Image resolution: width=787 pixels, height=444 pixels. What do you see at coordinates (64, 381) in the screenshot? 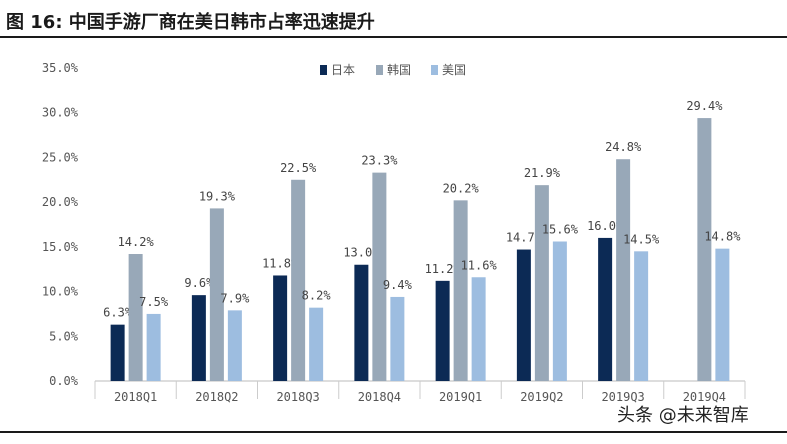
I see `y-tick-label: 0.0%` at bounding box center [64, 381].